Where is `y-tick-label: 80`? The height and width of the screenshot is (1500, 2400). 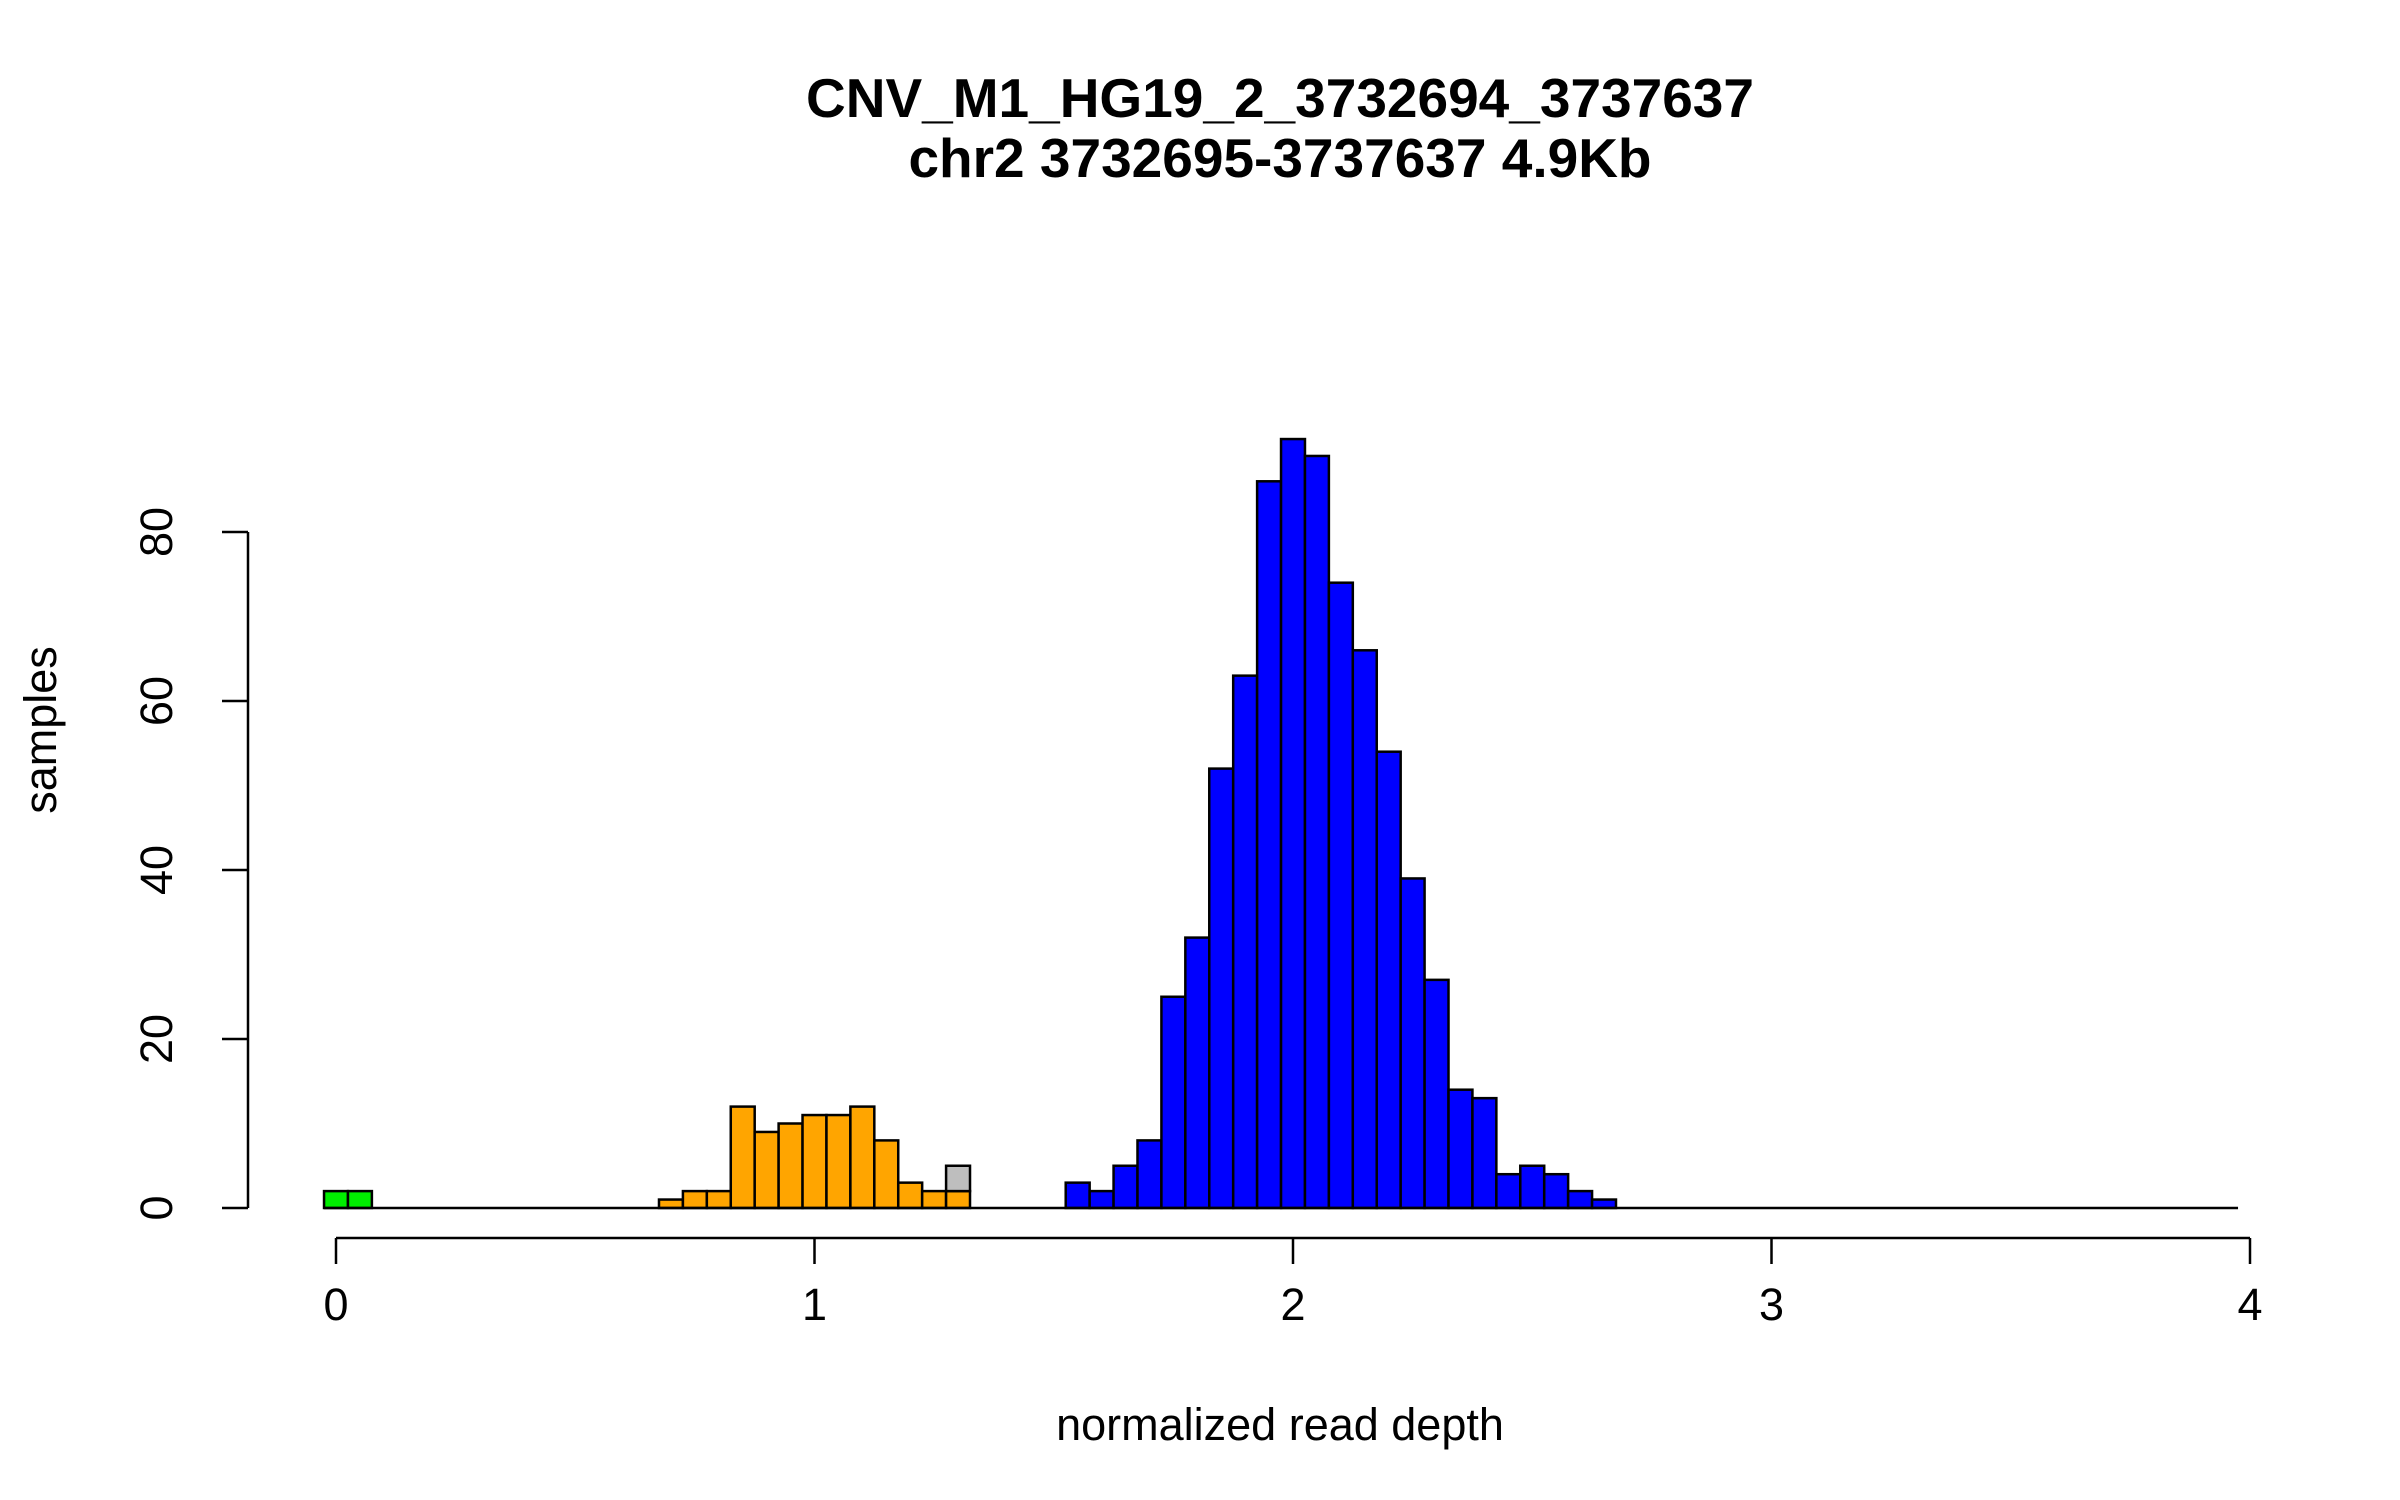
y-tick-label: 80 is located at coordinates (156, 532).